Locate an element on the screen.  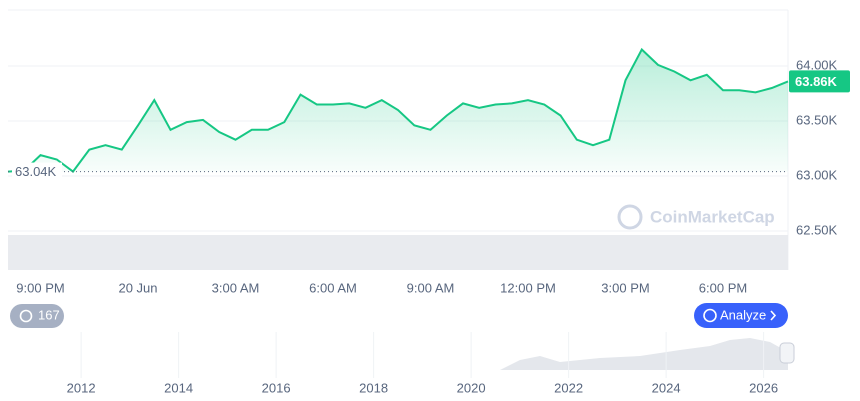
baseline-label-bg is located at coordinates (37, 171).